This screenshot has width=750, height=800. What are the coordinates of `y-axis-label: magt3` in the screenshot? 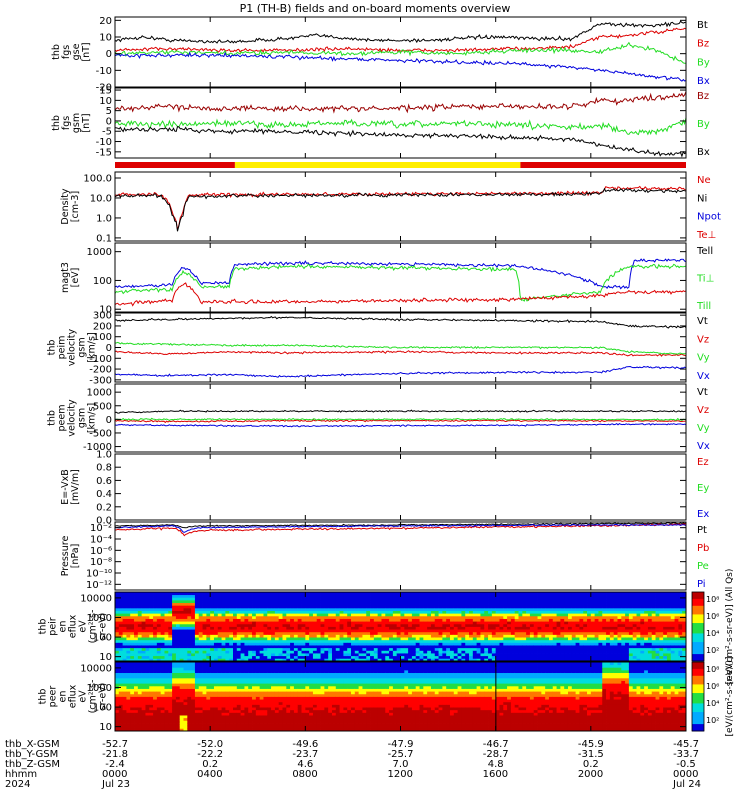 It's located at (65, 277).